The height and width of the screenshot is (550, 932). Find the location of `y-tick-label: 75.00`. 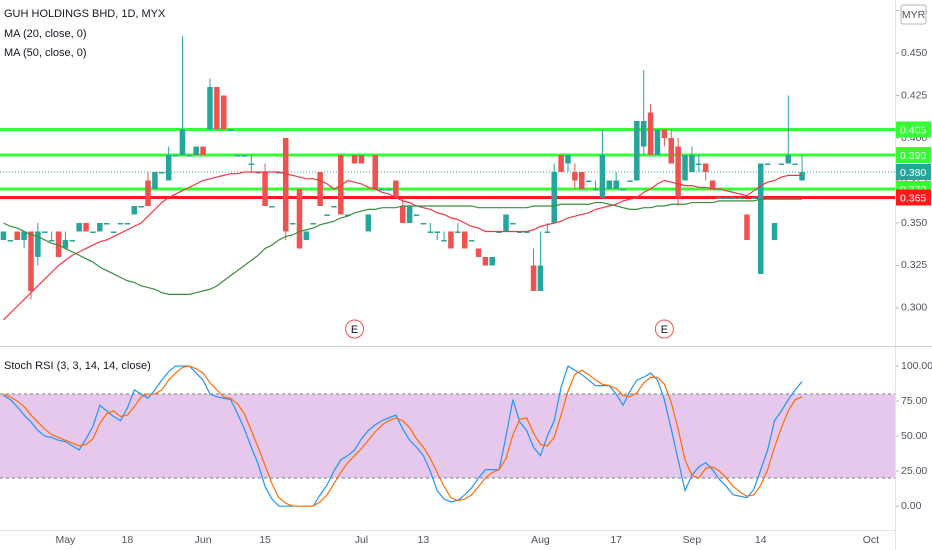

y-tick-label: 75.00 is located at coordinates (914, 401).